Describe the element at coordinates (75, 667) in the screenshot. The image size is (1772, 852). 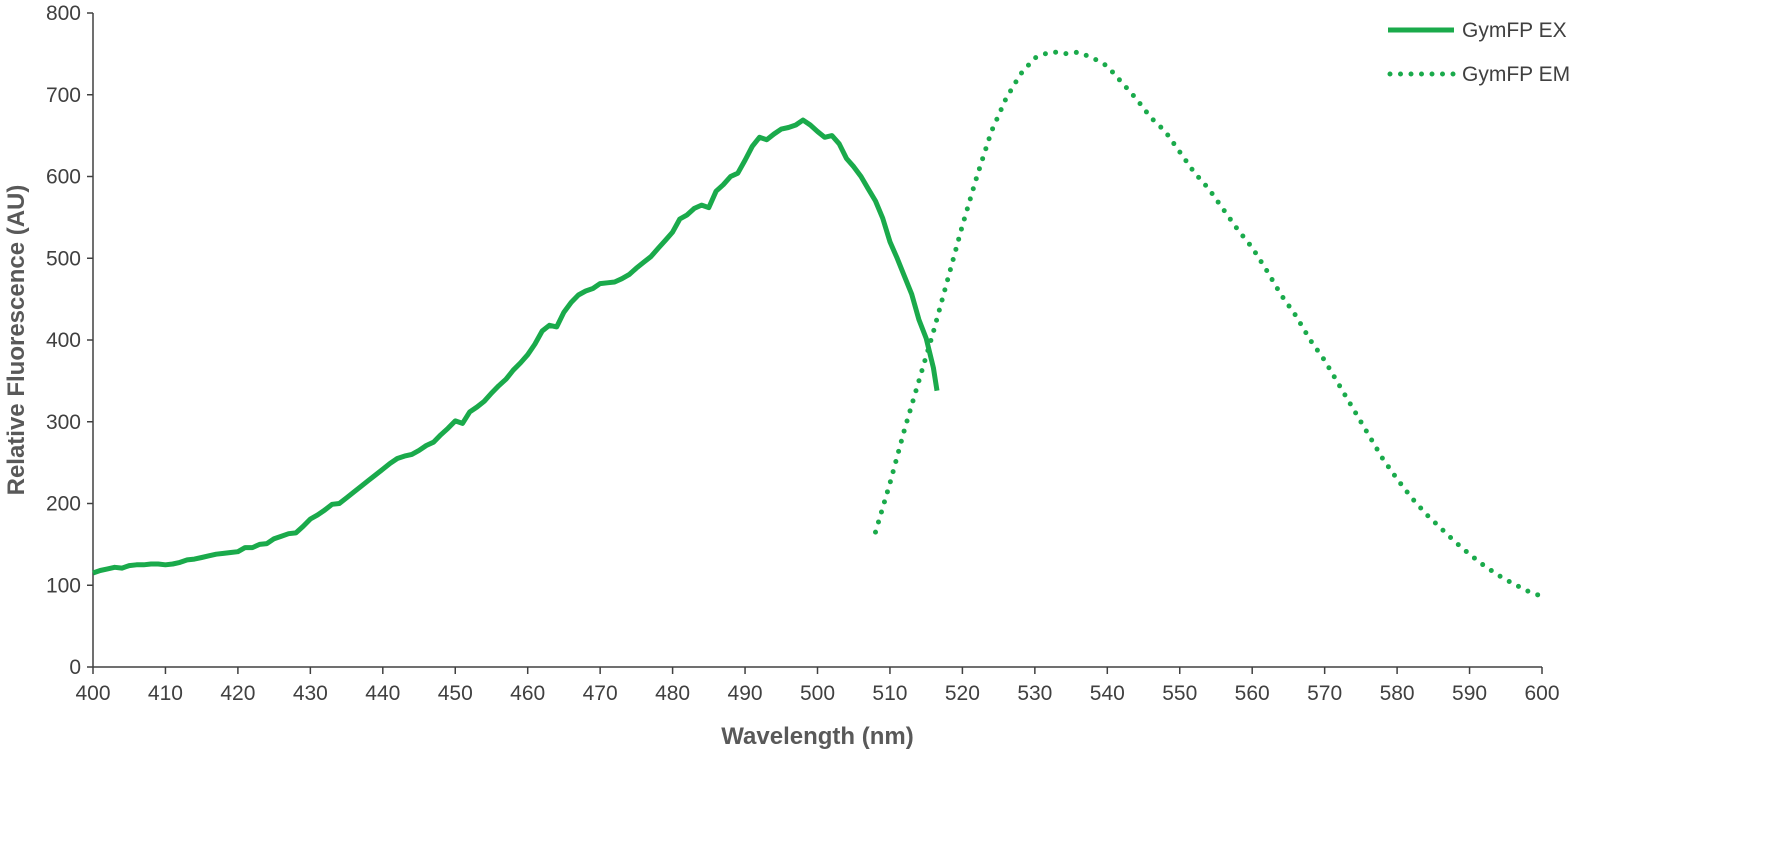
I see `y-tick-label: 0` at that location.